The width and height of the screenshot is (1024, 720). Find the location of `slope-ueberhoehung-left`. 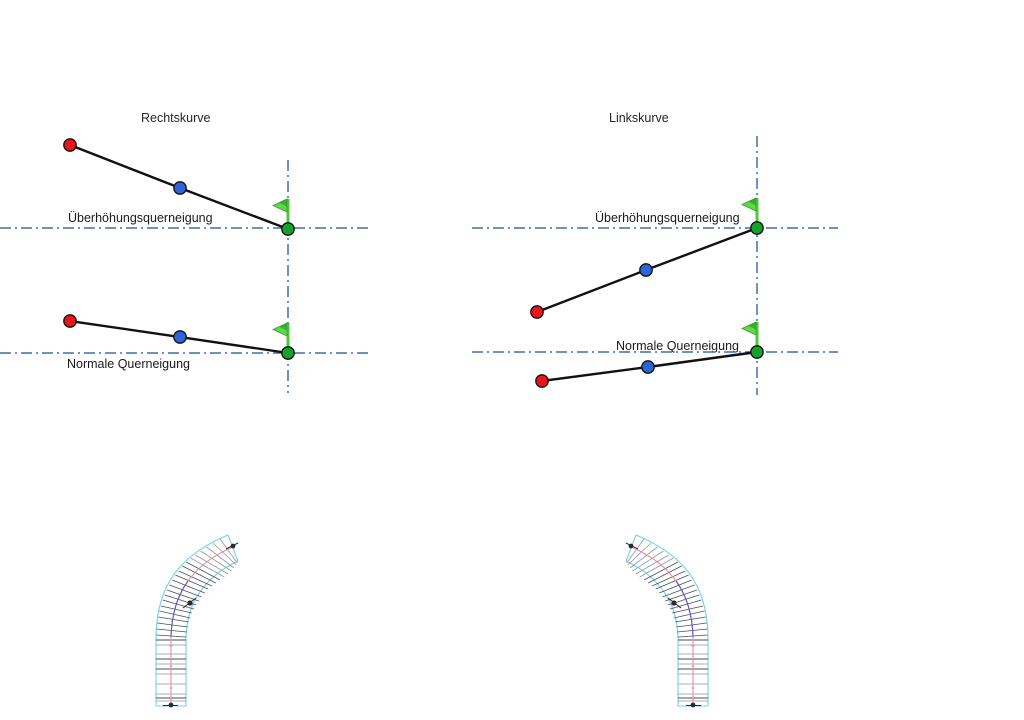

slope-ueberhoehung-left is located at coordinates (179, 187).